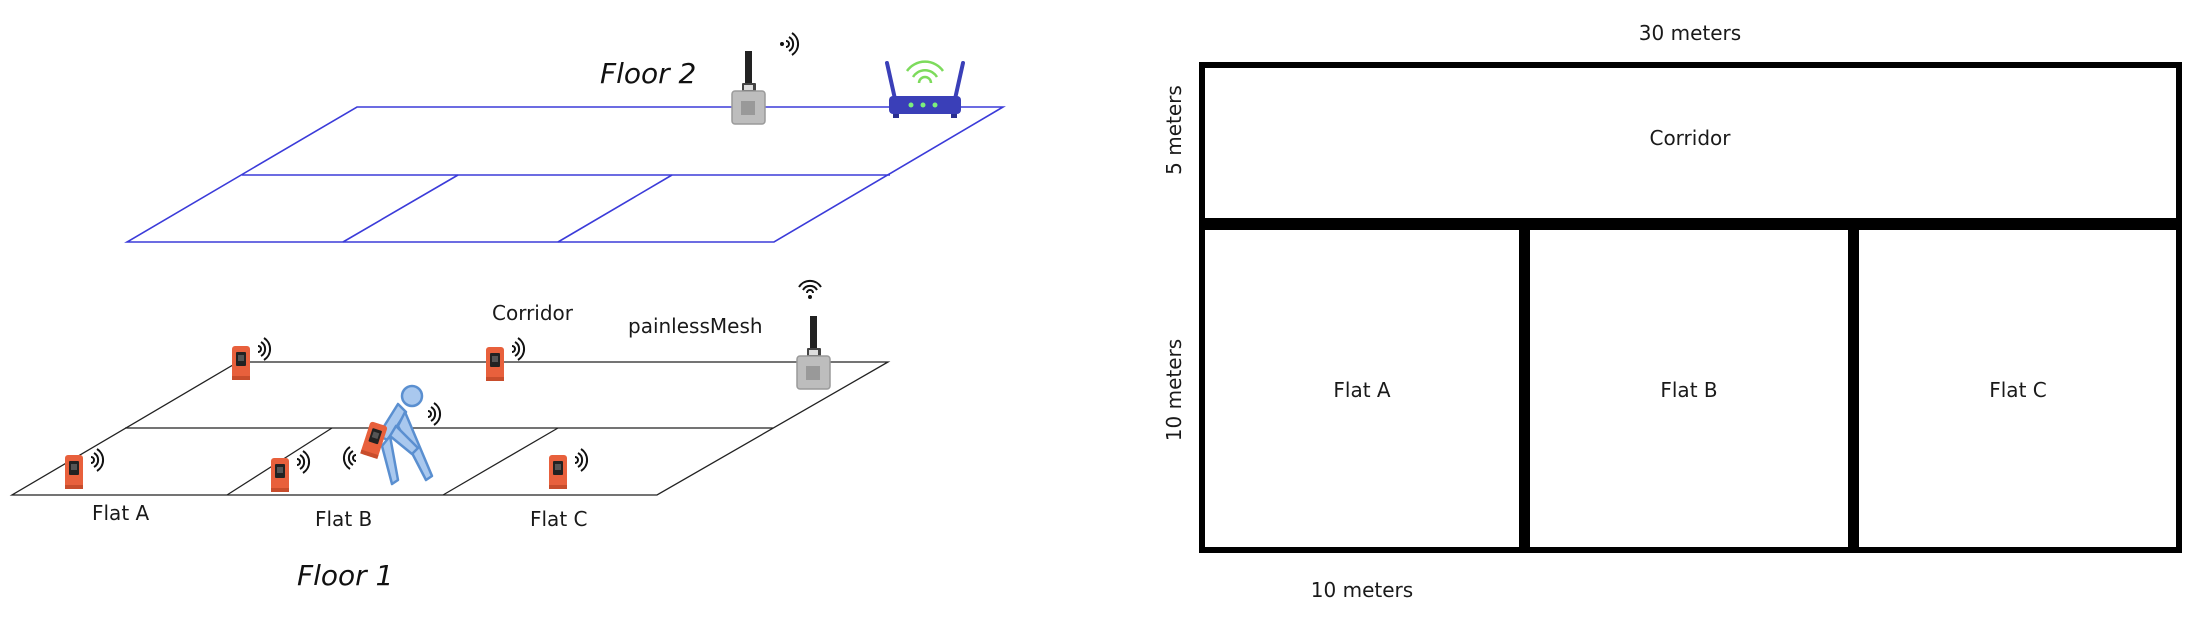 This screenshot has width=2196, height=617. Describe the element at coordinates (648, 73) in the screenshot. I see `floor-2-title: Floor 2` at that location.